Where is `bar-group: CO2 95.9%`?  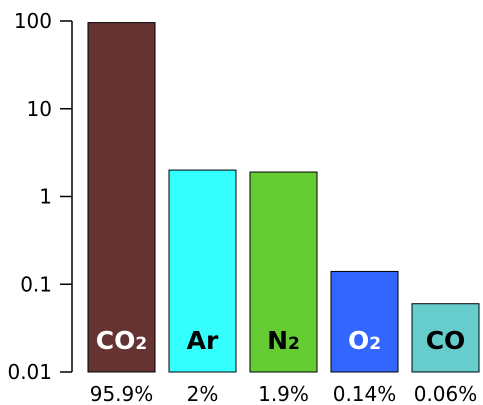
bar-group: CO2 95.9% is located at coordinates (121, 213).